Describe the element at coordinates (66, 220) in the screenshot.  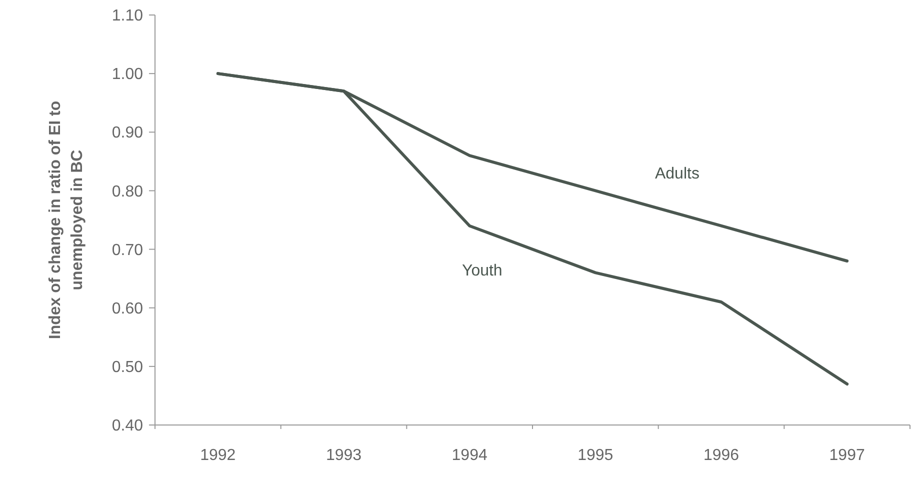
I see `y-axis-title: Index of change in ratio of EI to unemployed in BC` at that location.